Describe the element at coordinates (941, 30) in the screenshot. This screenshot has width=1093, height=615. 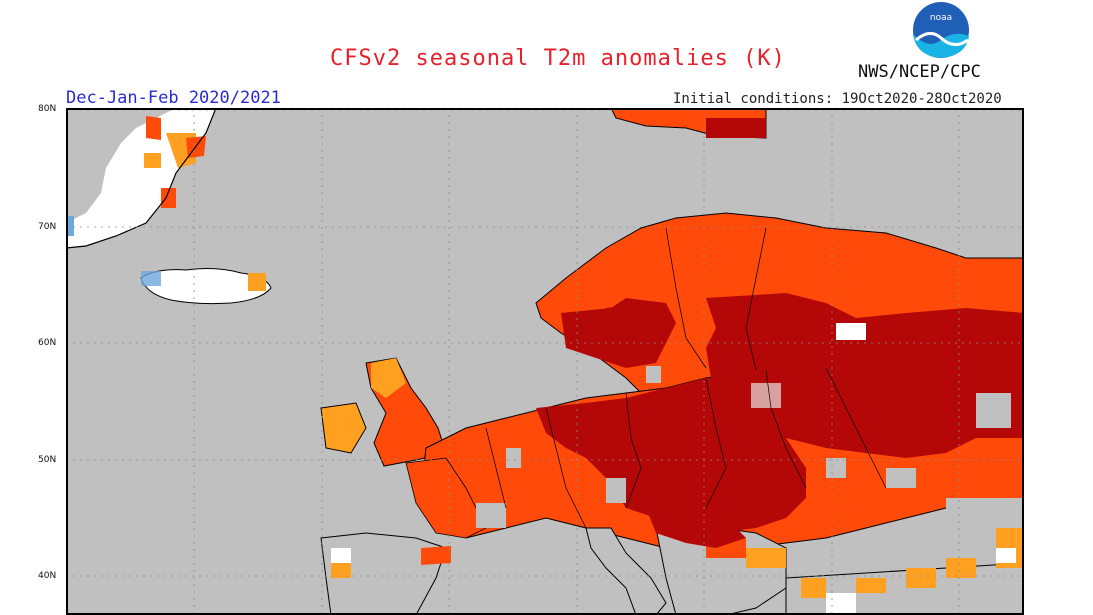
I see `noaa-logo: noaa` at that location.